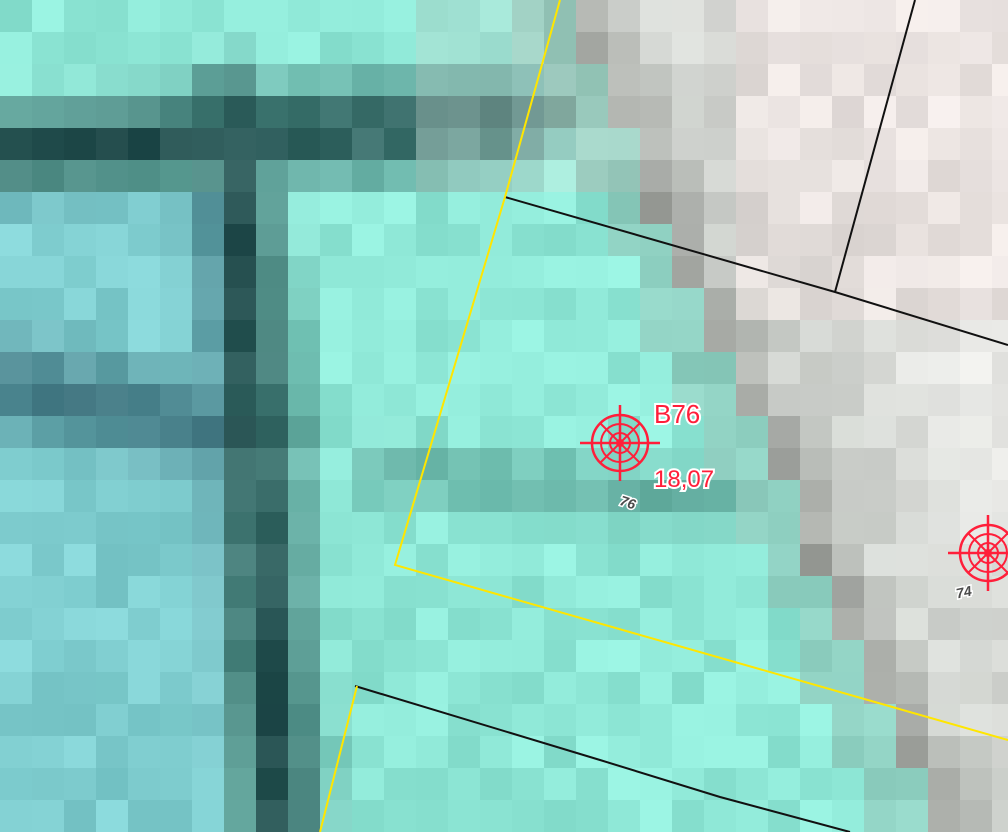 The height and width of the screenshot is (832, 1008). What do you see at coordinates (648, 455) in the screenshot?
I see `survey-point-b76: B76 18,07 76` at bounding box center [648, 455].